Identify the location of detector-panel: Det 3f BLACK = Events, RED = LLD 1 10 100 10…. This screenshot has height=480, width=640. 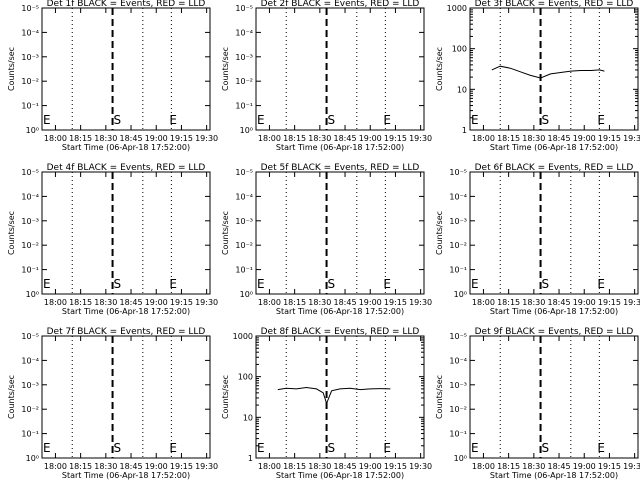
(537, 76).